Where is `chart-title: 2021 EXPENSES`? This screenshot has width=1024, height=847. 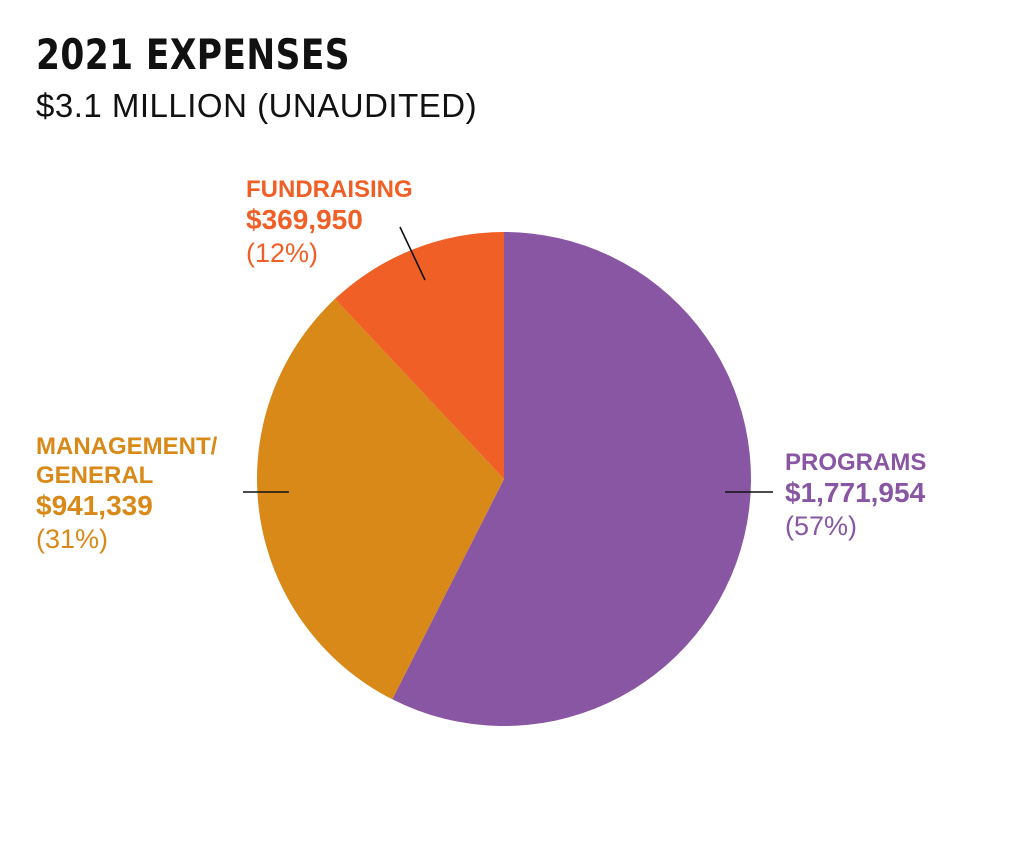 chart-title: 2021 EXPENSES is located at coordinates (193, 54).